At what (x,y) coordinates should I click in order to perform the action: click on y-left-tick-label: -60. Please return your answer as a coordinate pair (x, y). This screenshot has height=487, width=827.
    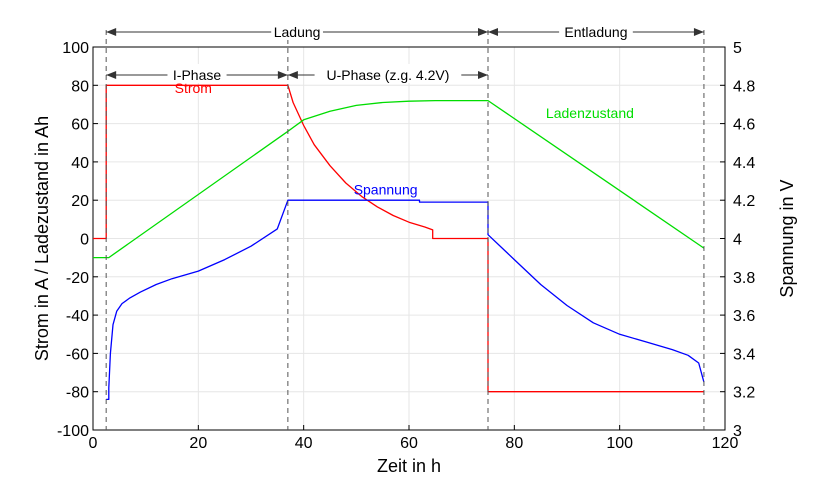
    Looking at the image, I should click on (77, 354).